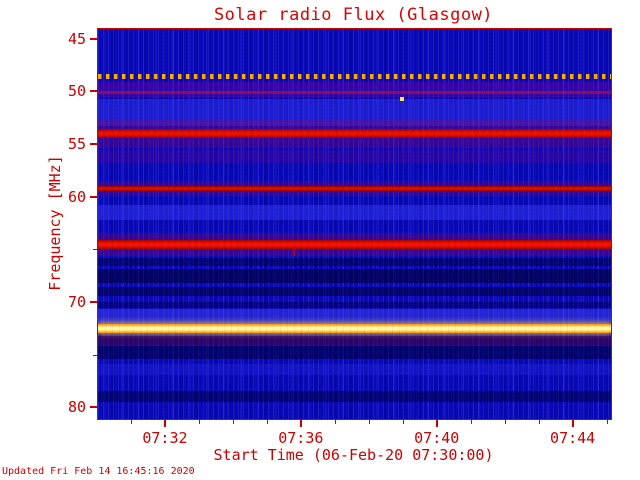  I want to click on band-74.7mhz, so click(354, 352).